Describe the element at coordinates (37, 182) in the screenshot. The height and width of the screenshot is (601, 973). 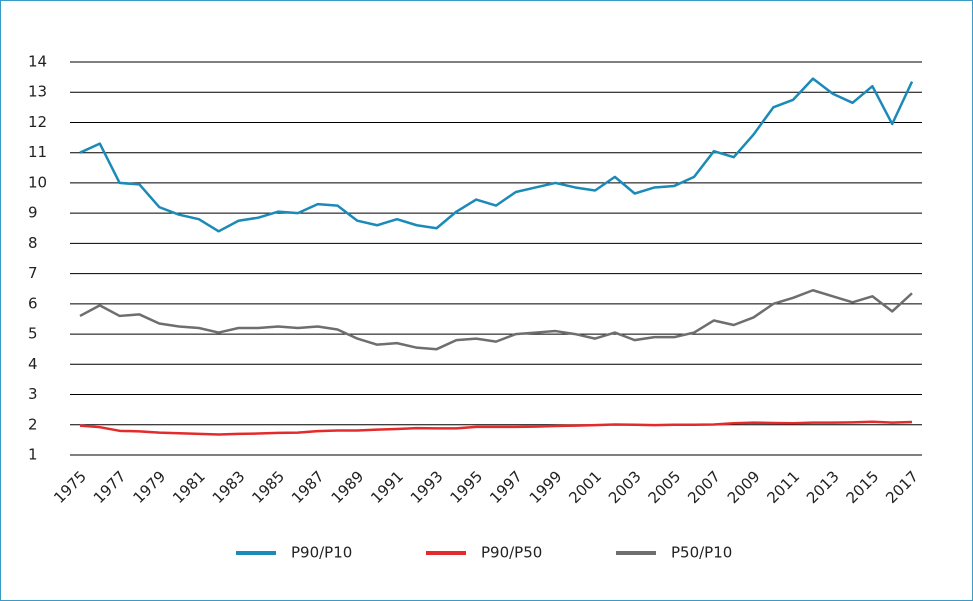
I see `y-tick-label: 10` at that location.